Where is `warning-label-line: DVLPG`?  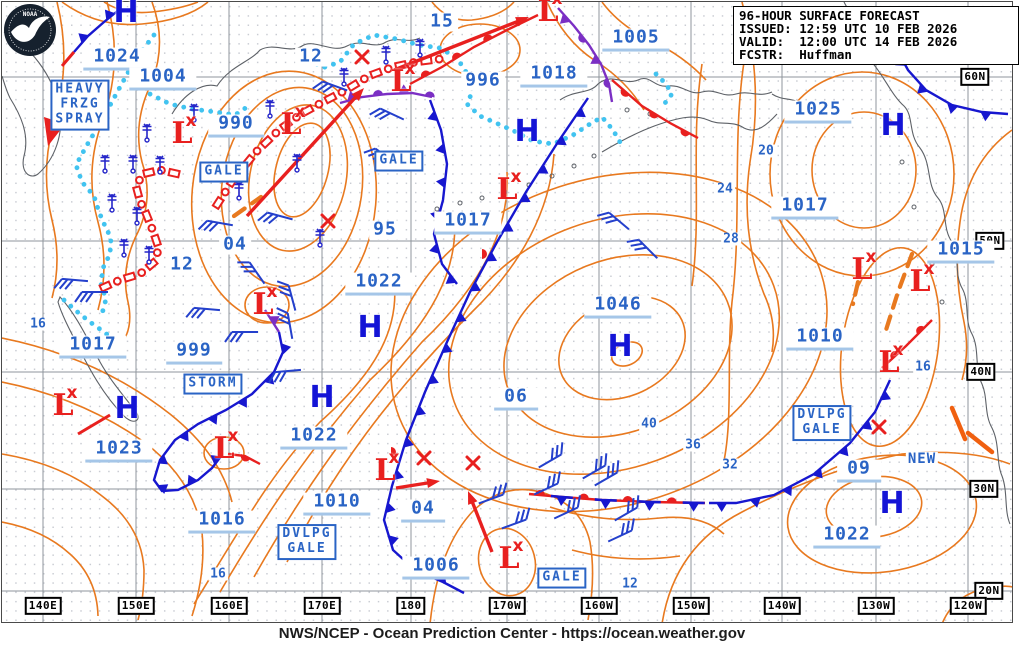 warning-label-line: DVLPG is located at coordinates (822, 415).